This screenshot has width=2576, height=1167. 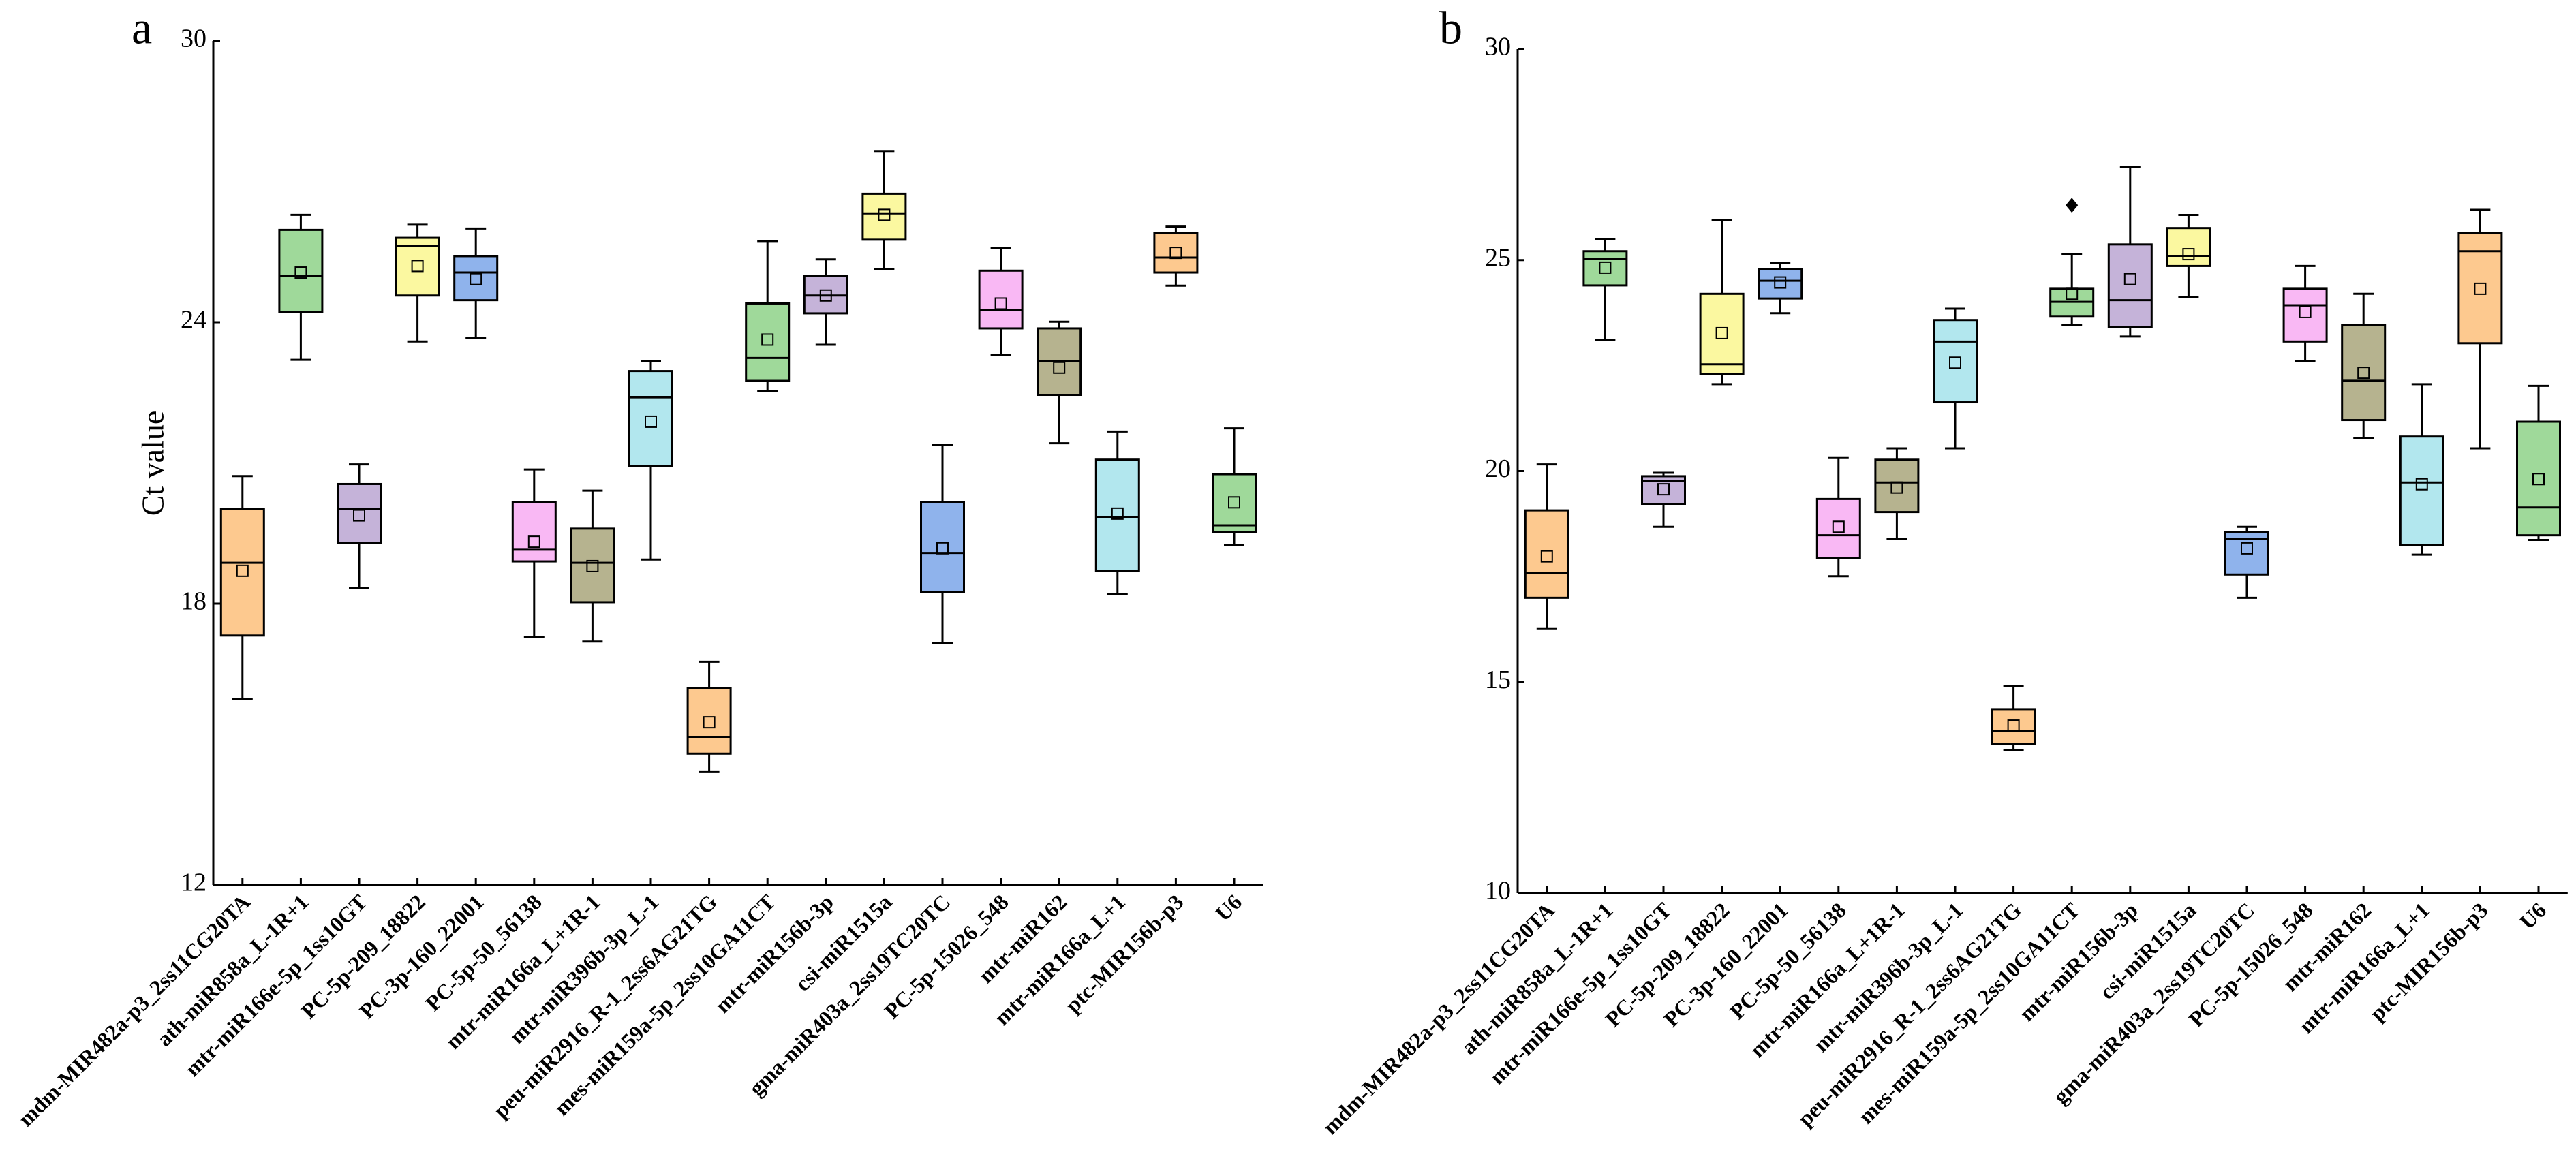 I want to click on y-axis-label: Ct value, so click(x=153, y=463).